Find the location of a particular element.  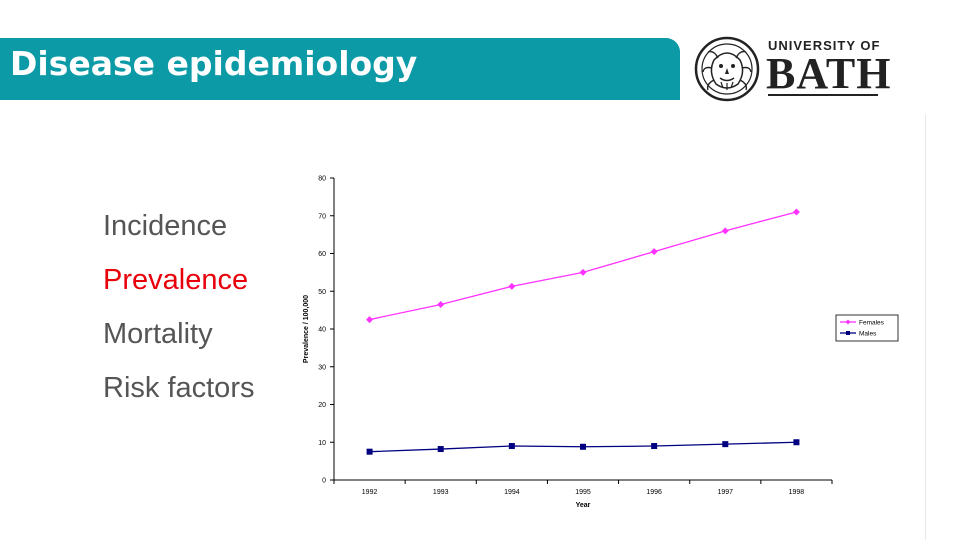

slide-title: Disease epidemiology is located at coordinates (214, 63).